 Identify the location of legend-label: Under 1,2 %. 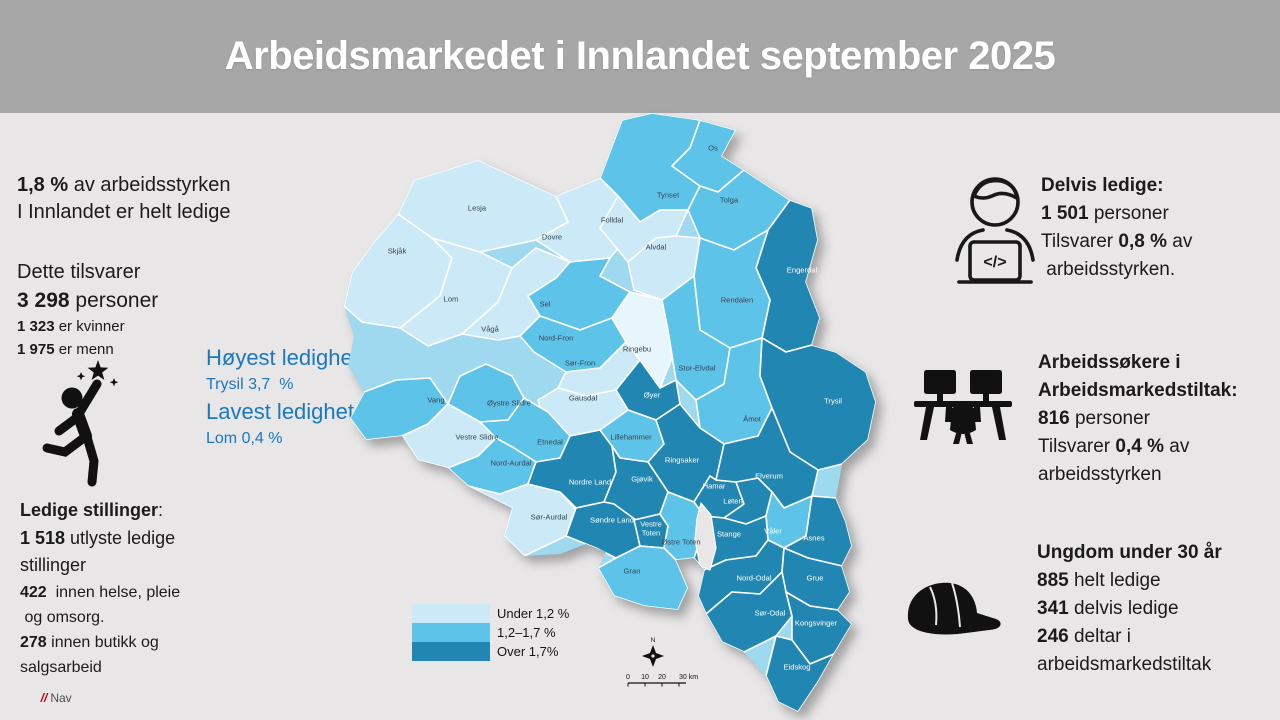
(533, 613).